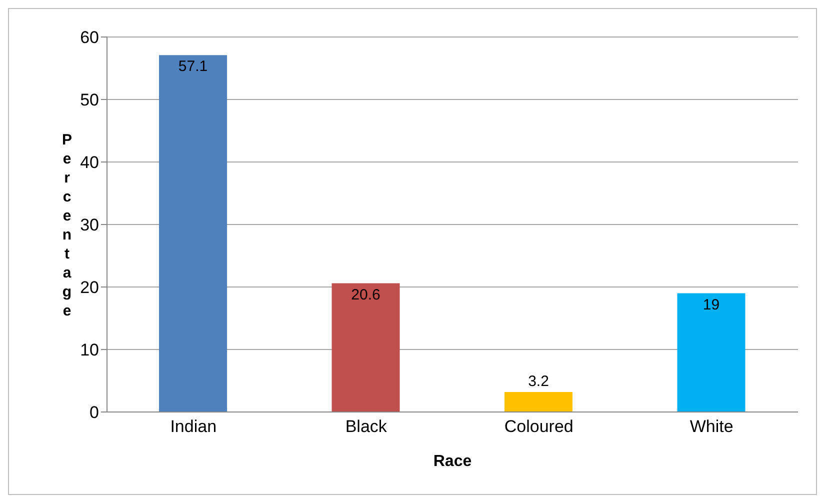  Describe the element at coordinates (193, 67) in the screenshot. I see `data-label: 57.1` at that location.